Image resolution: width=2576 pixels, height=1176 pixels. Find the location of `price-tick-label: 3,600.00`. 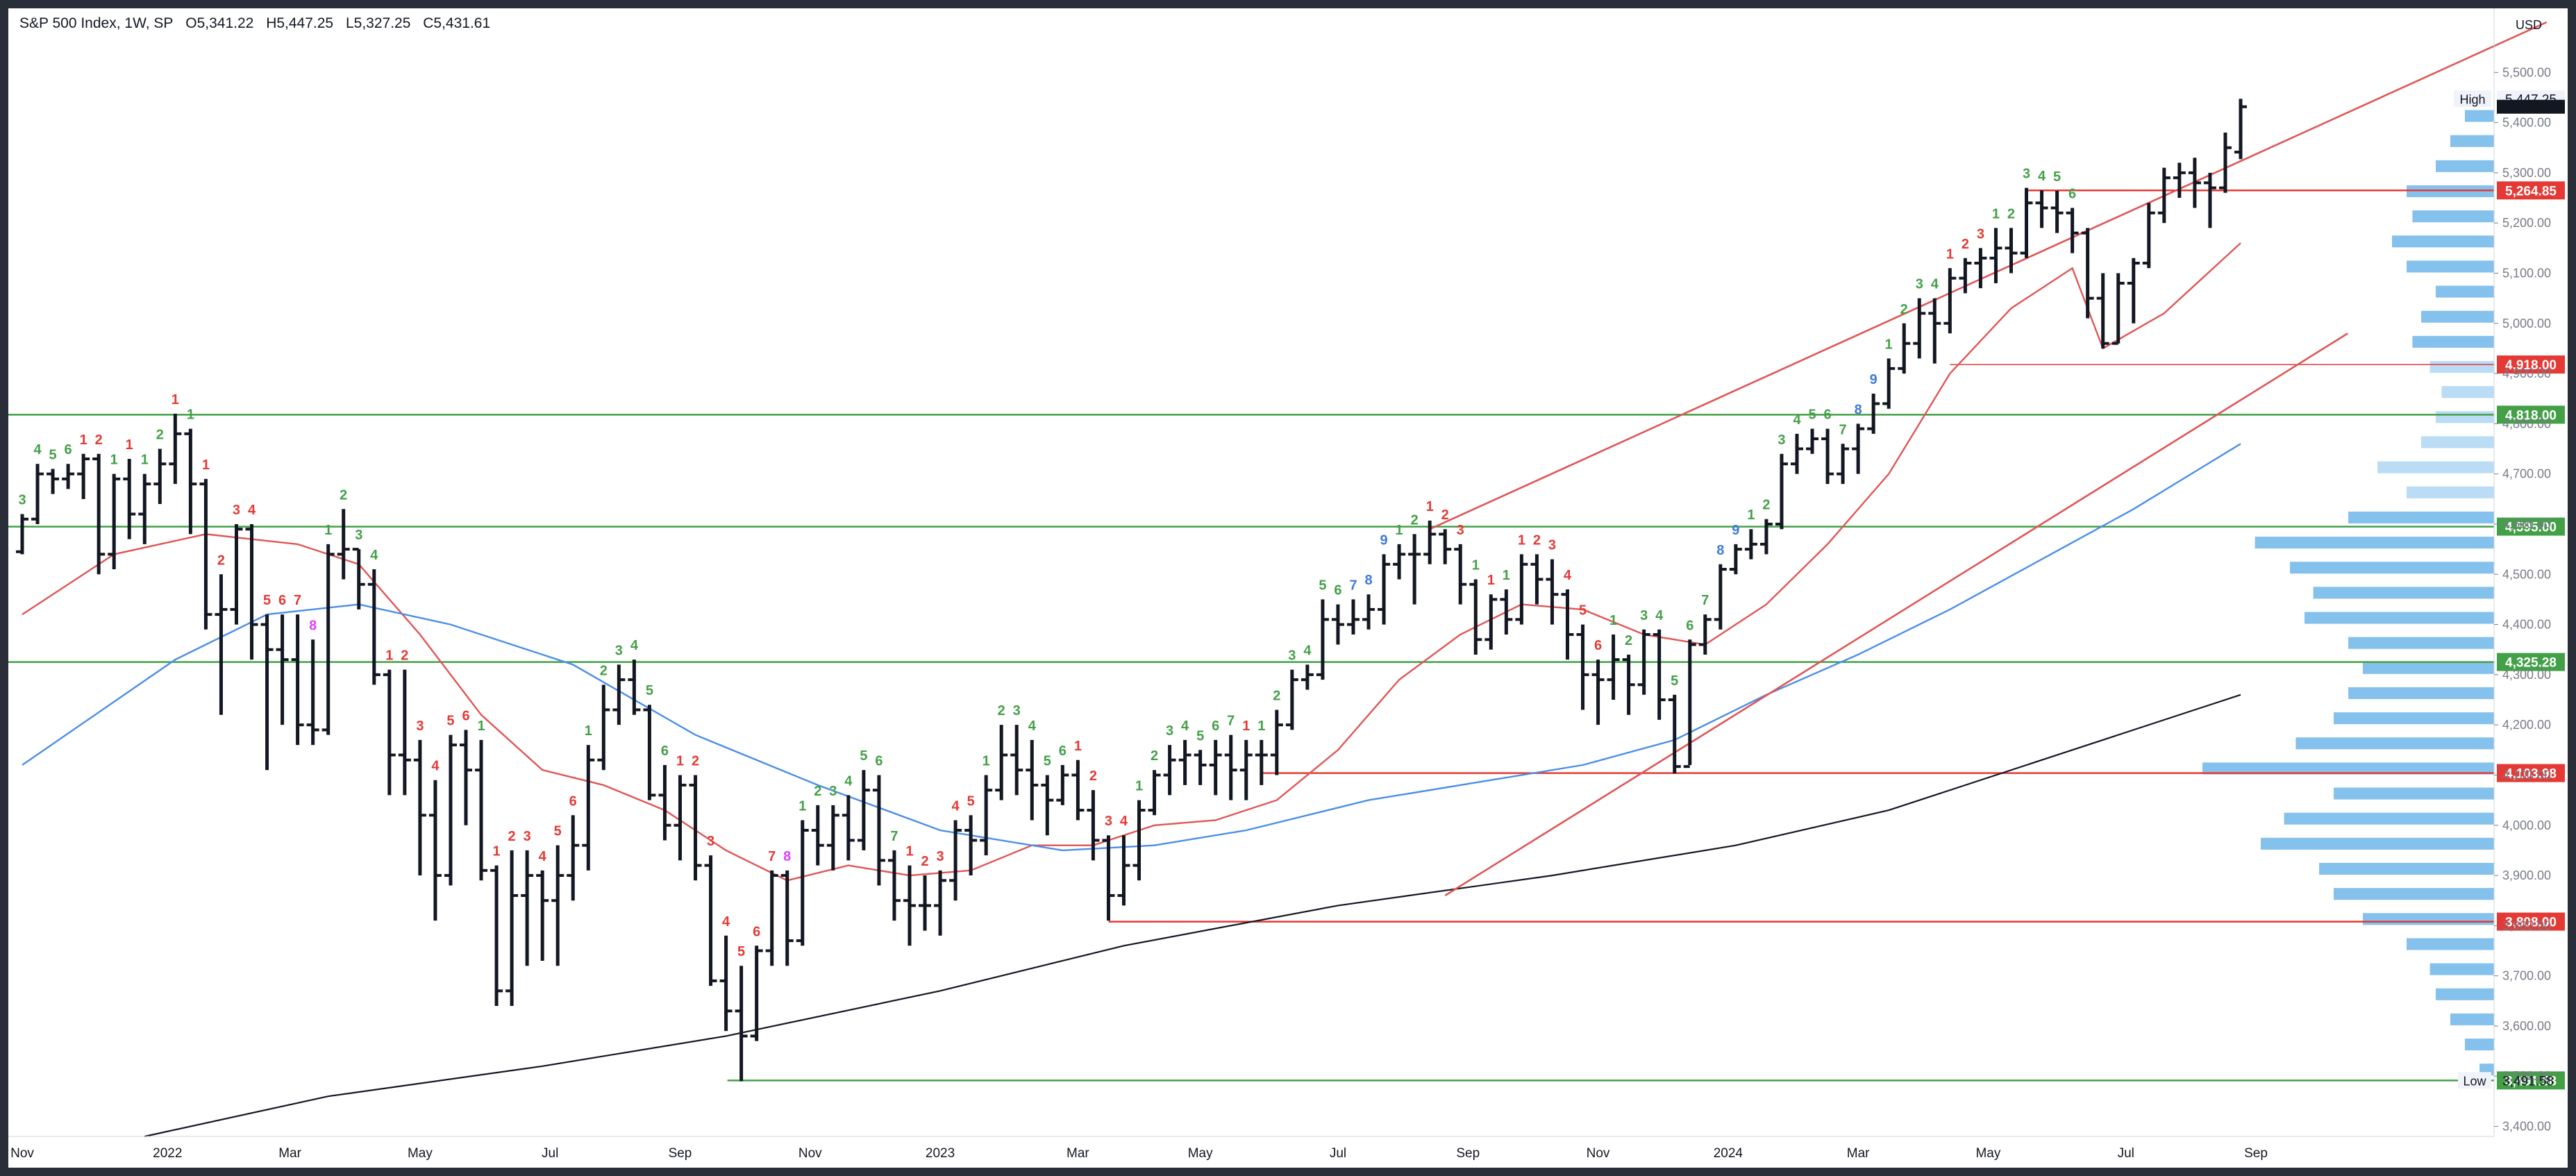

price-tick-label: 3,600.00 is located at coordinates (2526, 1026).